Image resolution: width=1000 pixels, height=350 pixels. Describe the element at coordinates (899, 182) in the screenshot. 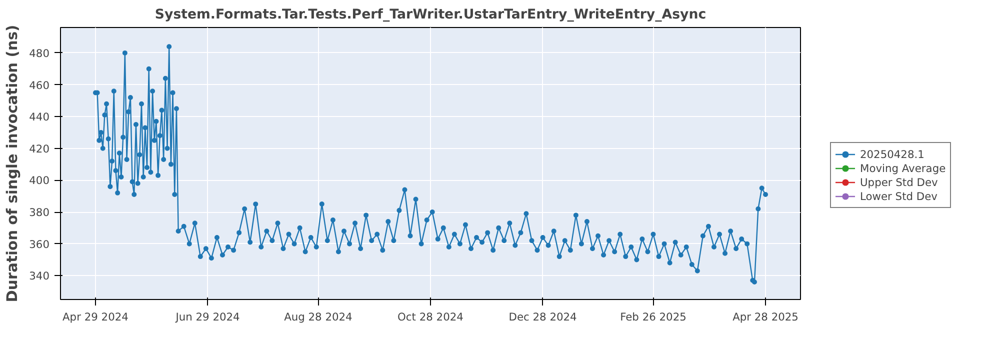

I see `legend-label: Upper Std Dev` at that location.